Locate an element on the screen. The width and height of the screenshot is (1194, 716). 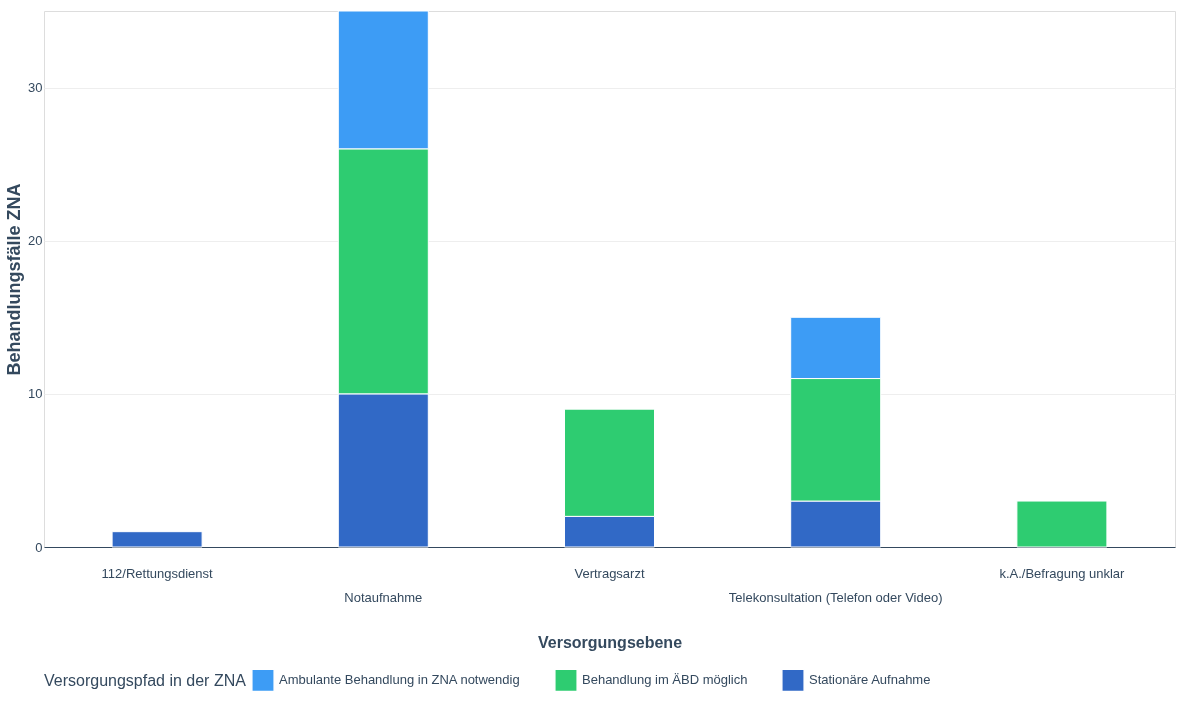
y-tick-label: 10 is located at coordinates (35, 394).